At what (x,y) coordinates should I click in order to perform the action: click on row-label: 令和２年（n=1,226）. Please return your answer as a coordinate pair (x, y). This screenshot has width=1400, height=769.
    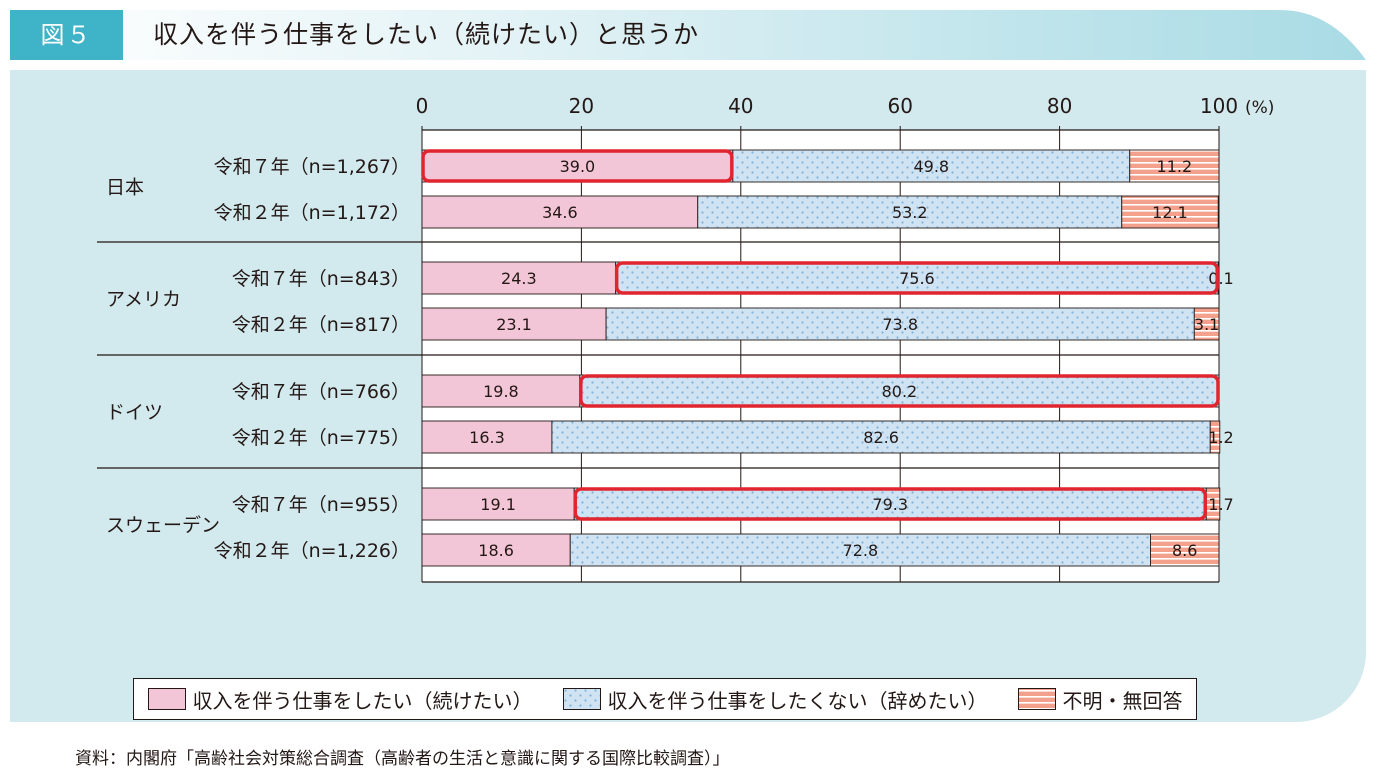
    Looking at the image, I should click on (312, 551).